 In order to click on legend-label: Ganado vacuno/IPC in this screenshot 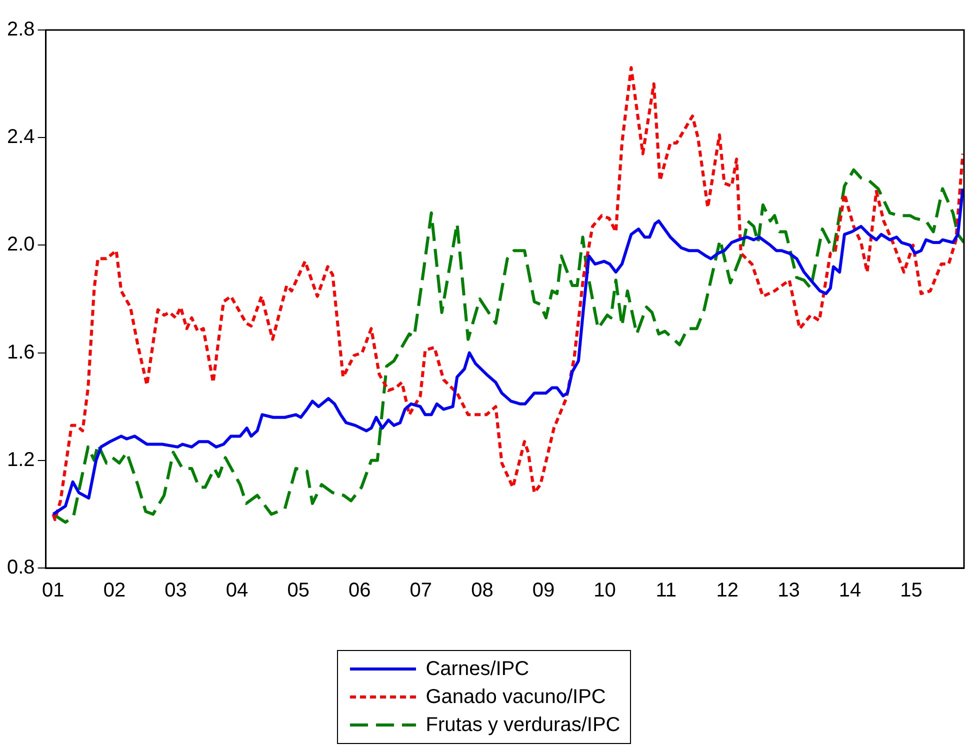, I will do `click(516, 697)`.